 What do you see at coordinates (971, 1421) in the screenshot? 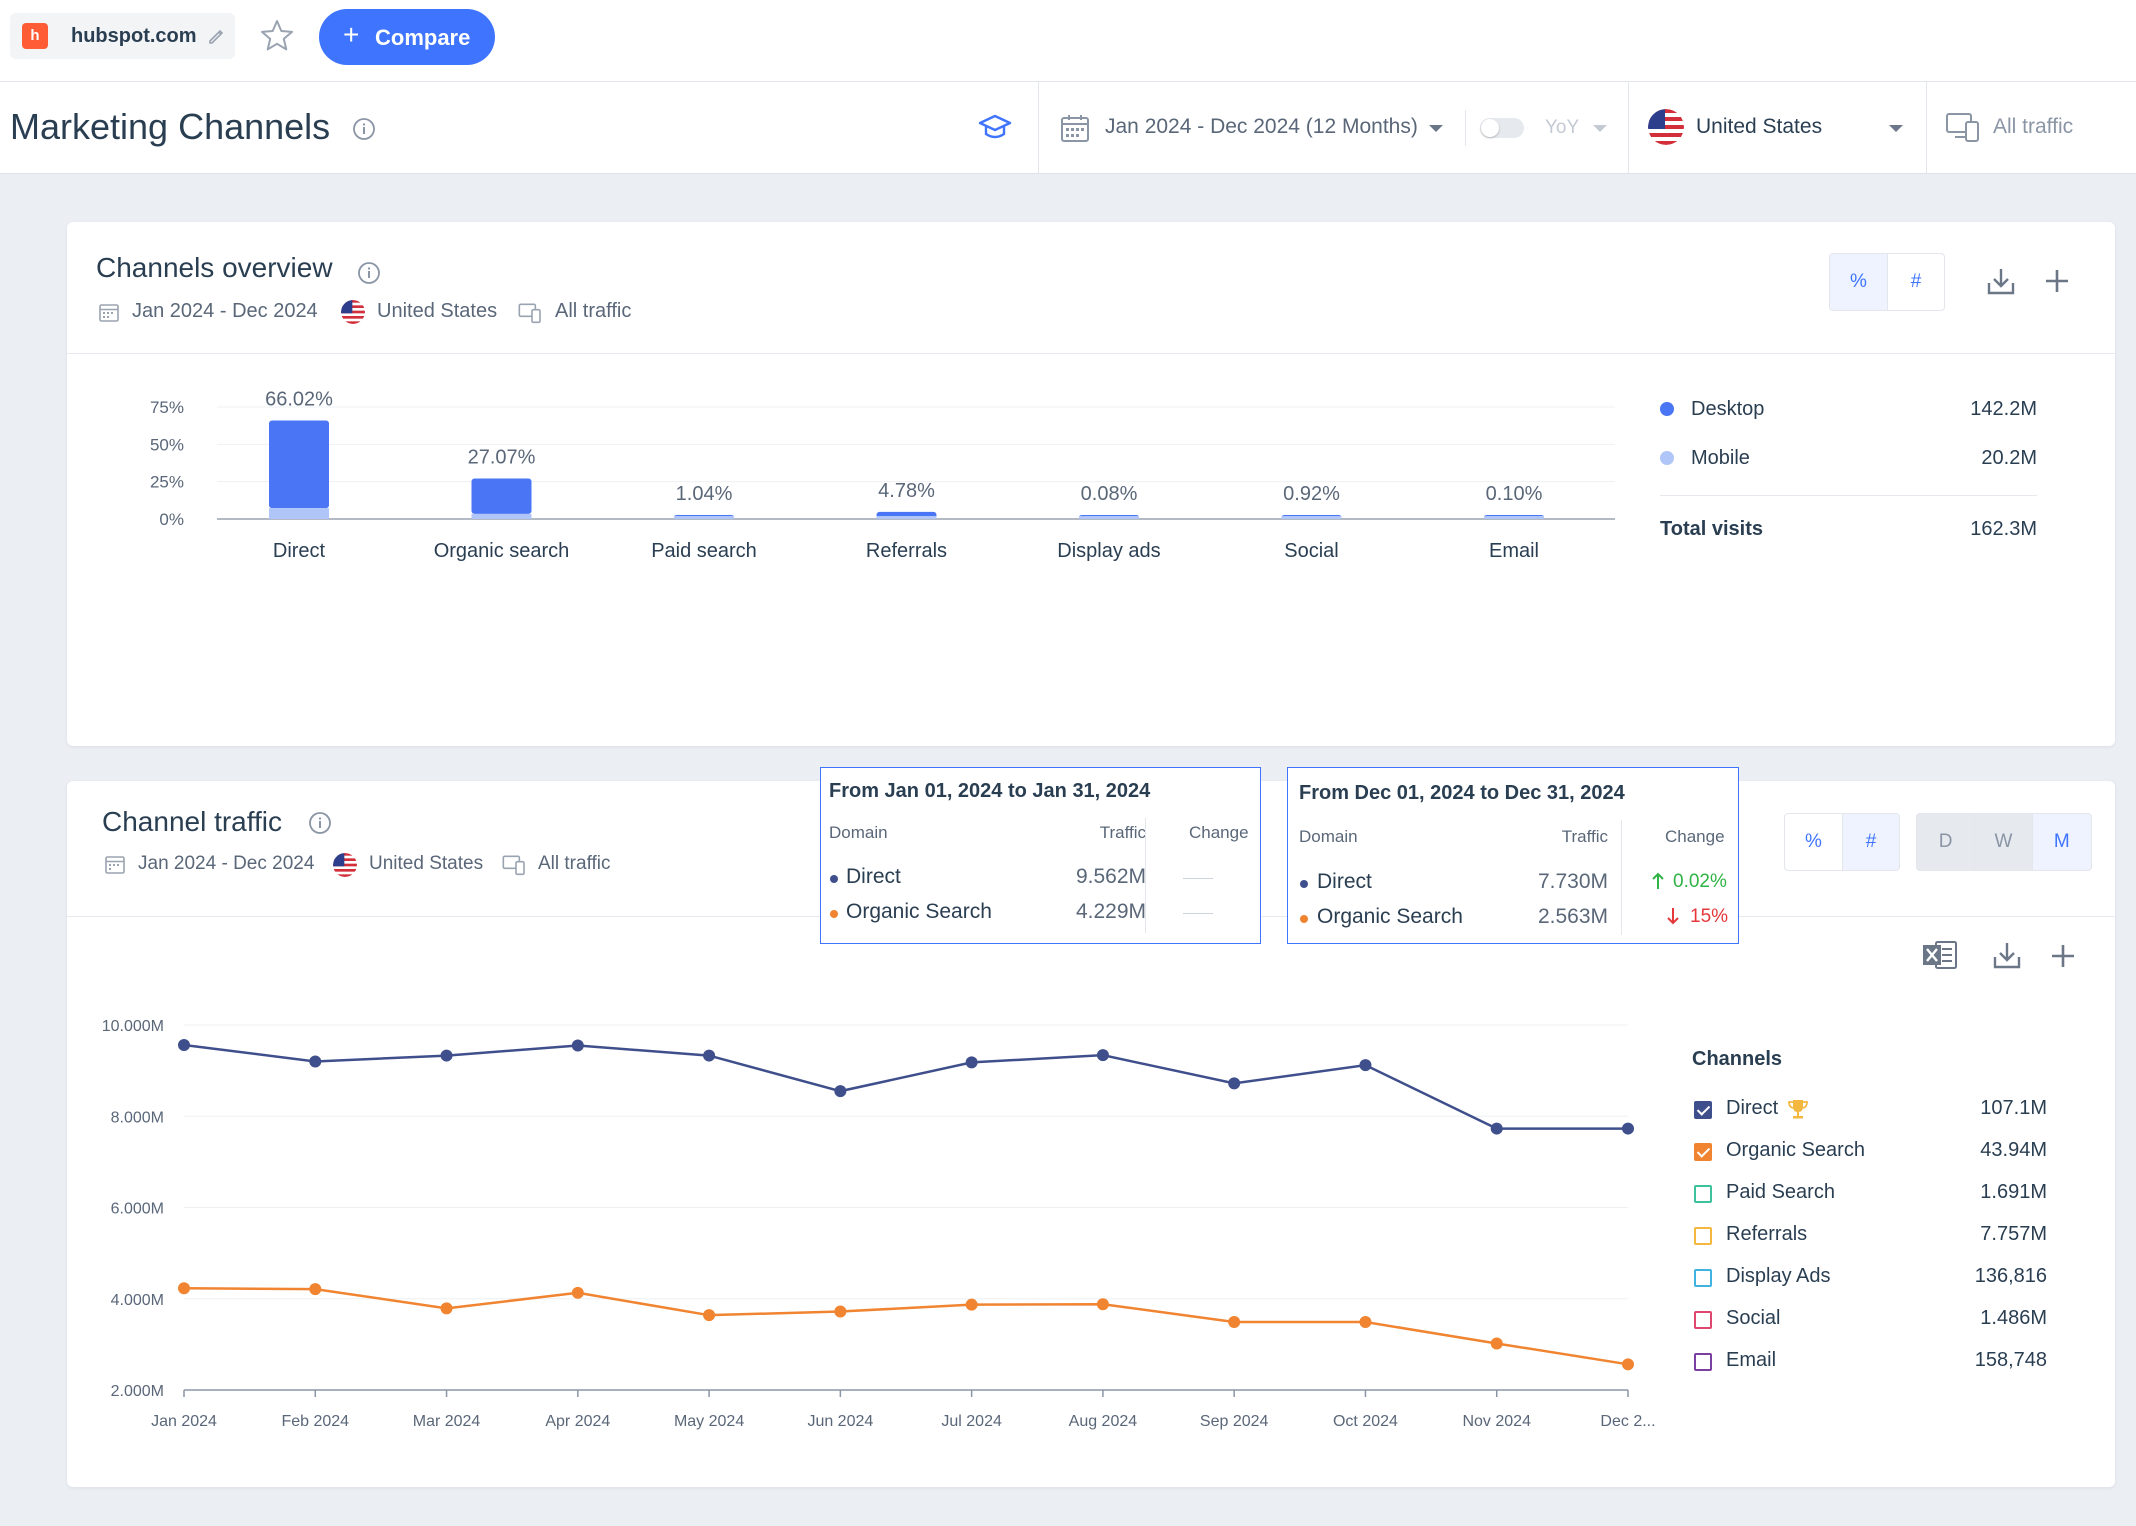
I see `x-tick-label: Jul 2024` at bounding box center [971, 1421].